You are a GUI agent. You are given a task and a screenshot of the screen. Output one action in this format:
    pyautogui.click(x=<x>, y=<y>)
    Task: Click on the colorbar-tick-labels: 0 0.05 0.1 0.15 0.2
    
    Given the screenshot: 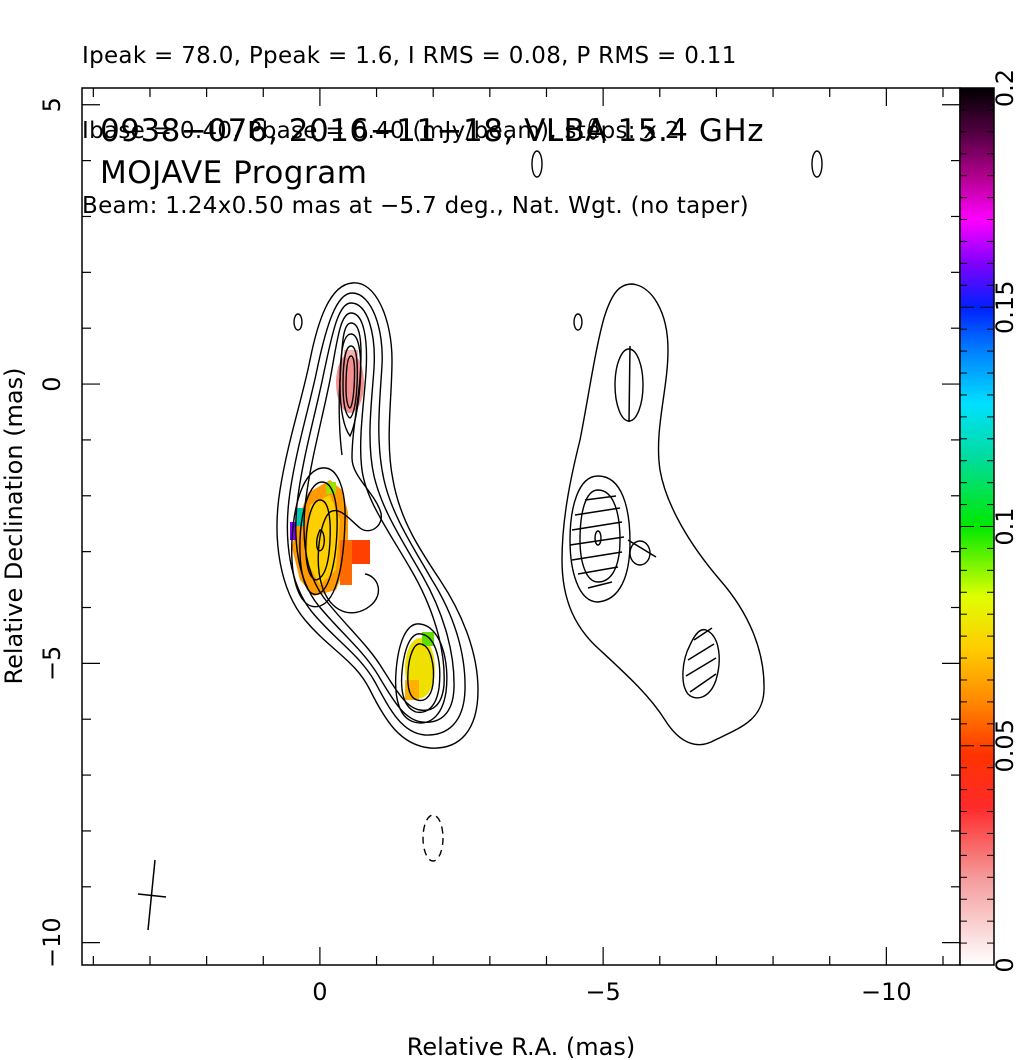 What is the action you would take?
    pyautogui.click(x=1005, y=521)
    